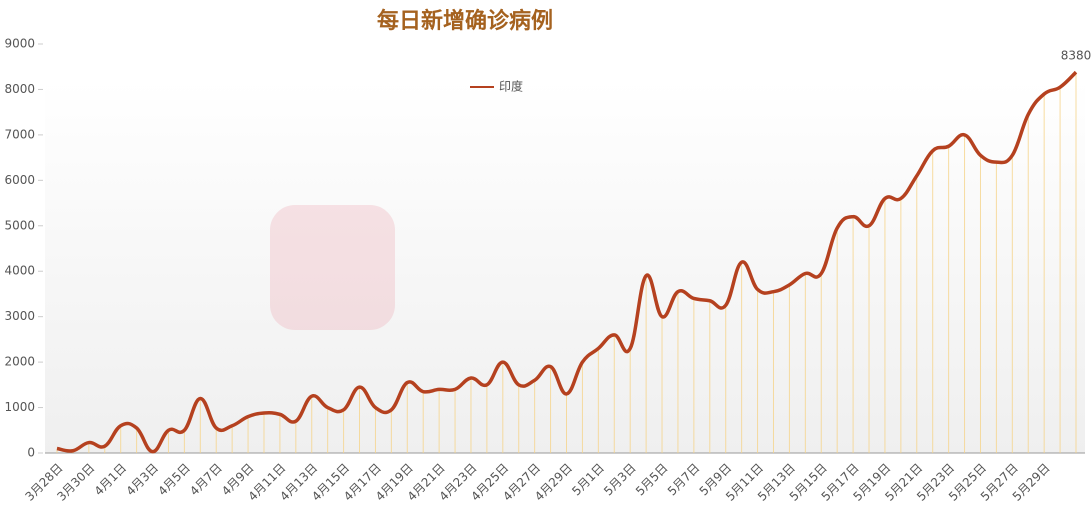  I want to click on x-tick-label: 5月1日, so click(588, 480).